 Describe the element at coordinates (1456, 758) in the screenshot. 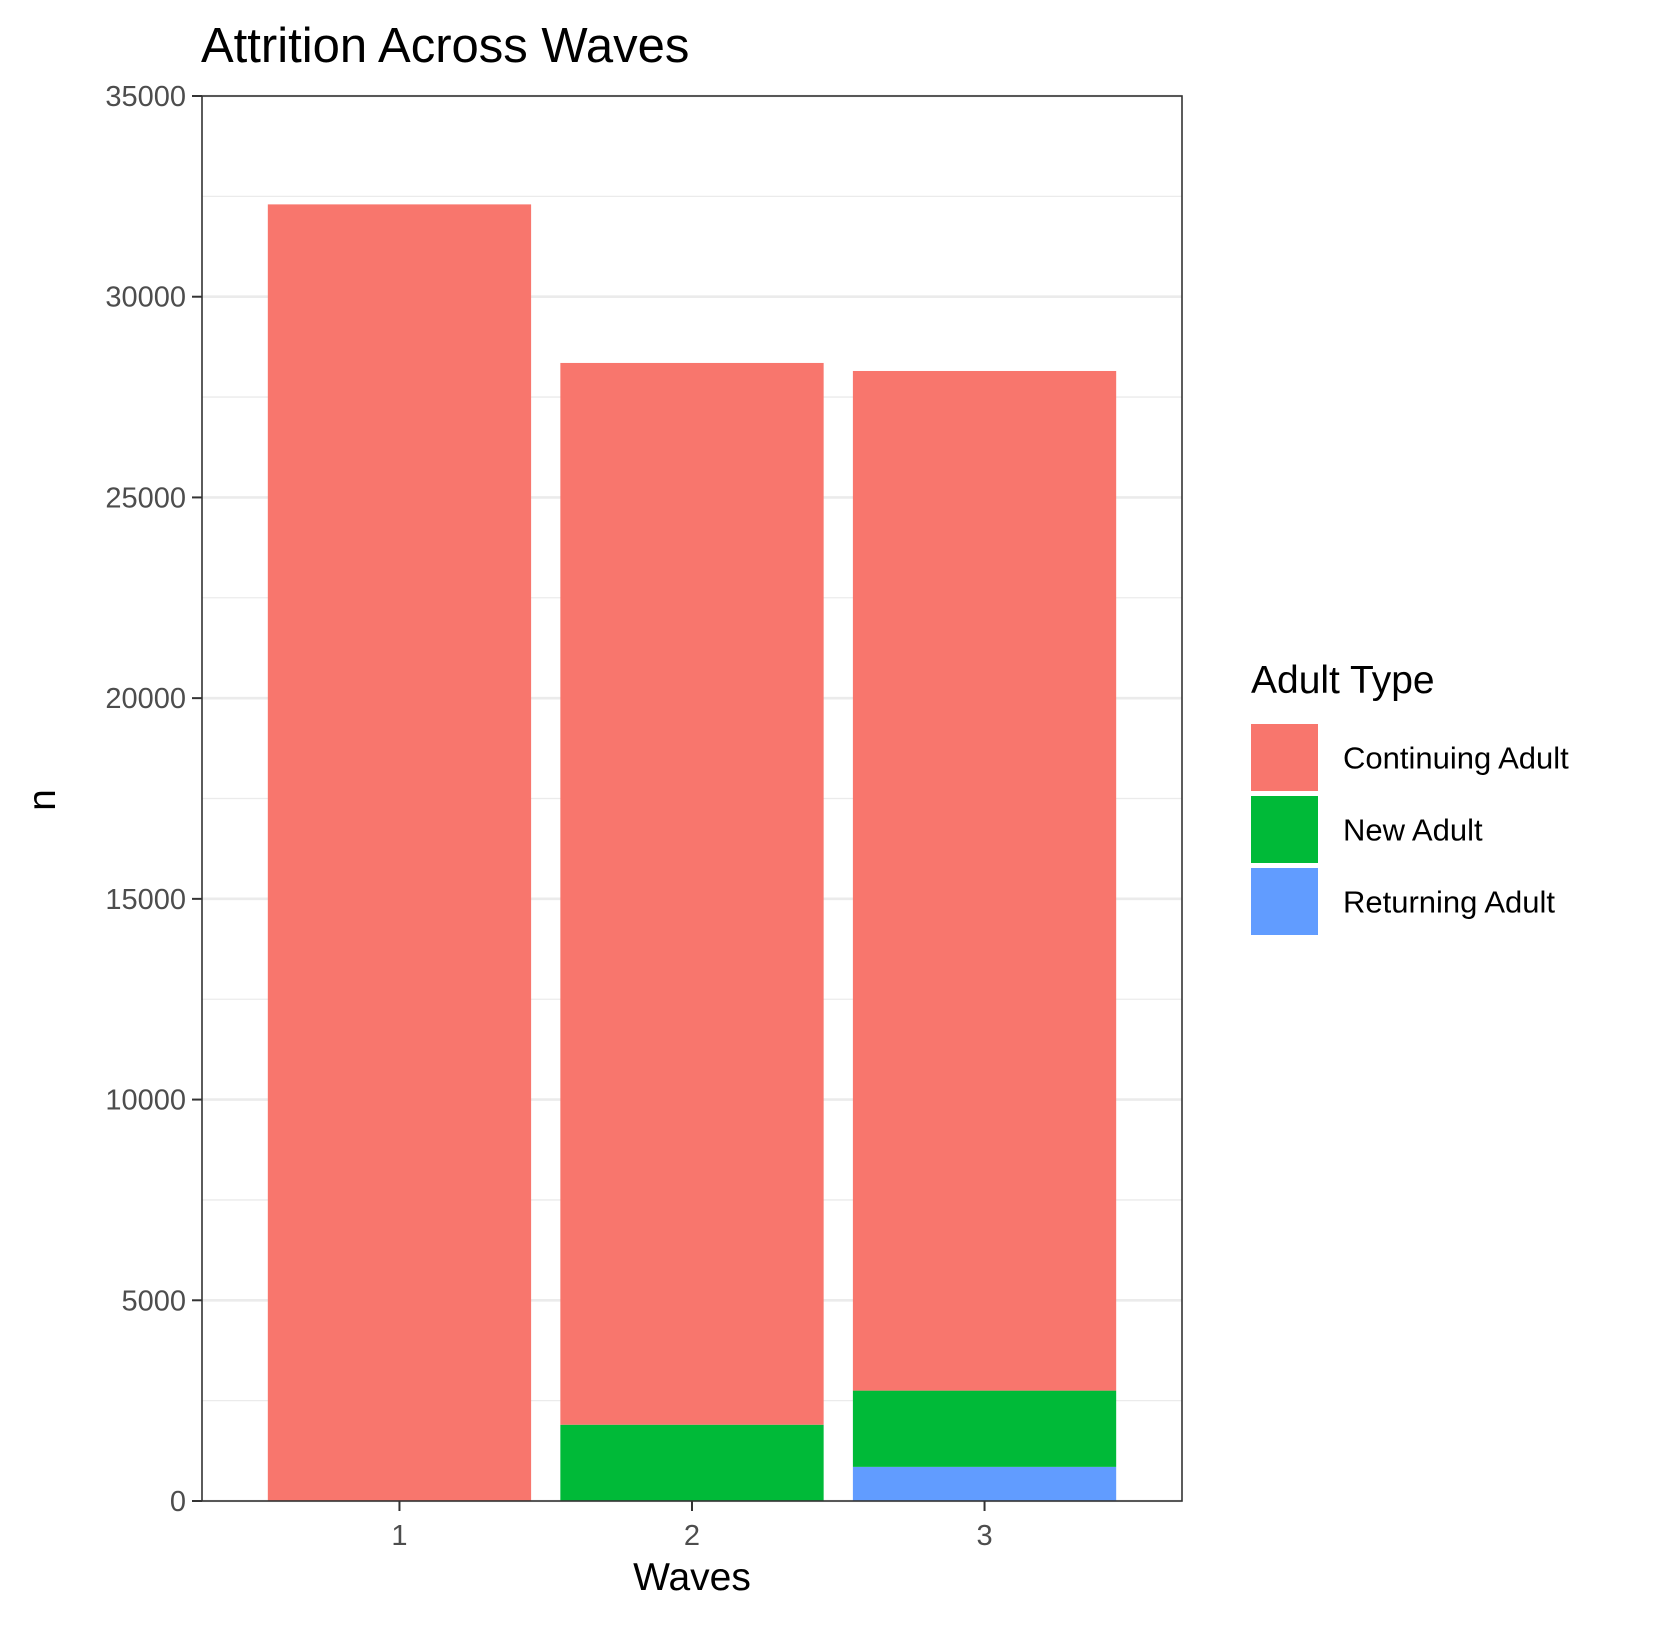

I see `legend-label-continuing-adult: Continuing Adult` at that location.